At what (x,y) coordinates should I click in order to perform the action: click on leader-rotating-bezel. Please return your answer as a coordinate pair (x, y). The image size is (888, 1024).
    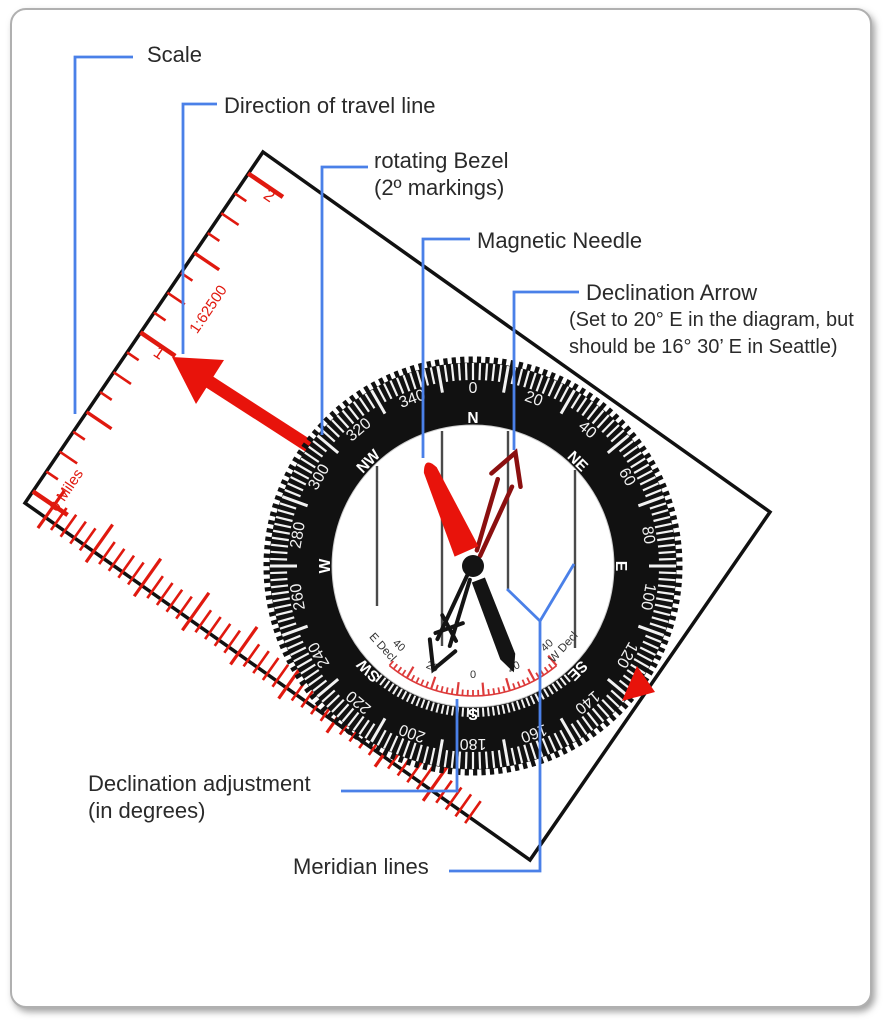
    Looking at the image, I should click on (344, 300).